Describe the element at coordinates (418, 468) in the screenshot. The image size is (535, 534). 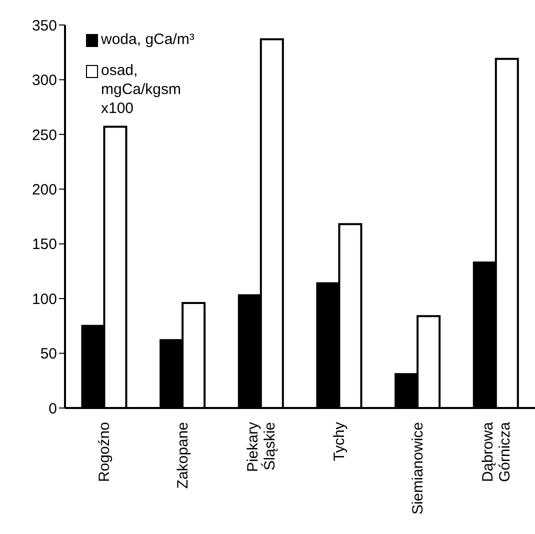
I see `x-tick-label: Siemianowice` at that location.